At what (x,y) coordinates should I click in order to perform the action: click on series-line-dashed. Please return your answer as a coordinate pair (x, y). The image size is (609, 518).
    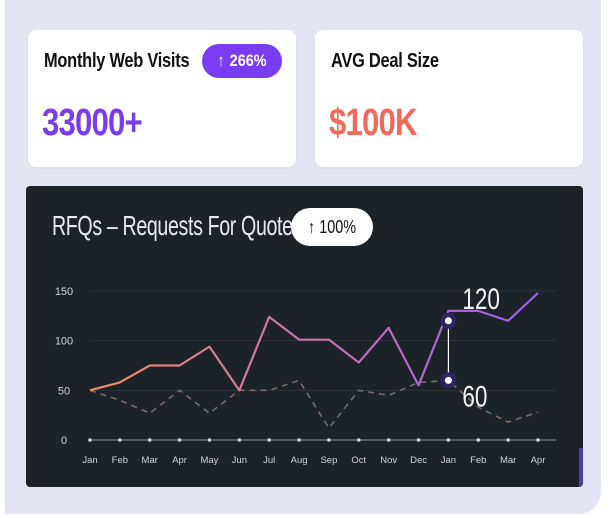
    Looking at the image, I should click on (314, 404).